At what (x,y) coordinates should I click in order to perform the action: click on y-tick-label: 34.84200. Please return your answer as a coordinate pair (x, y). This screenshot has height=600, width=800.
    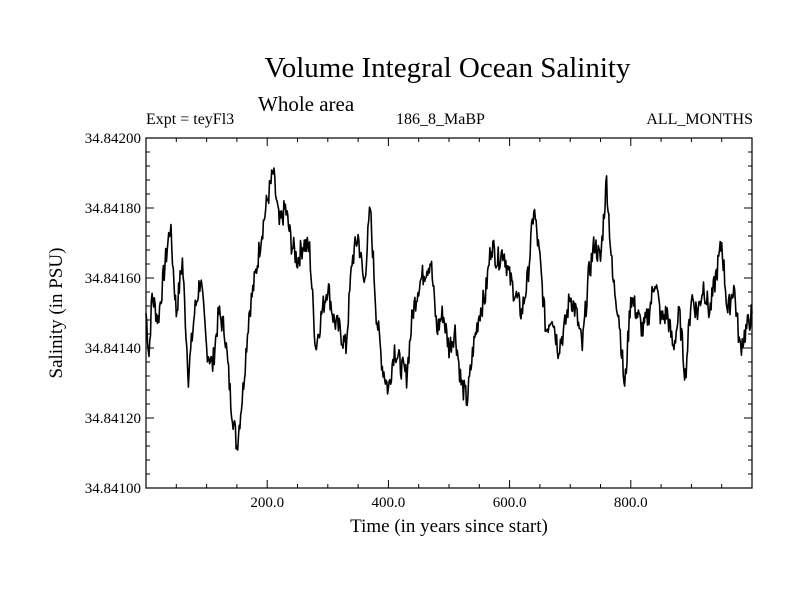
    Looking at the image, I should click on (113, 139).